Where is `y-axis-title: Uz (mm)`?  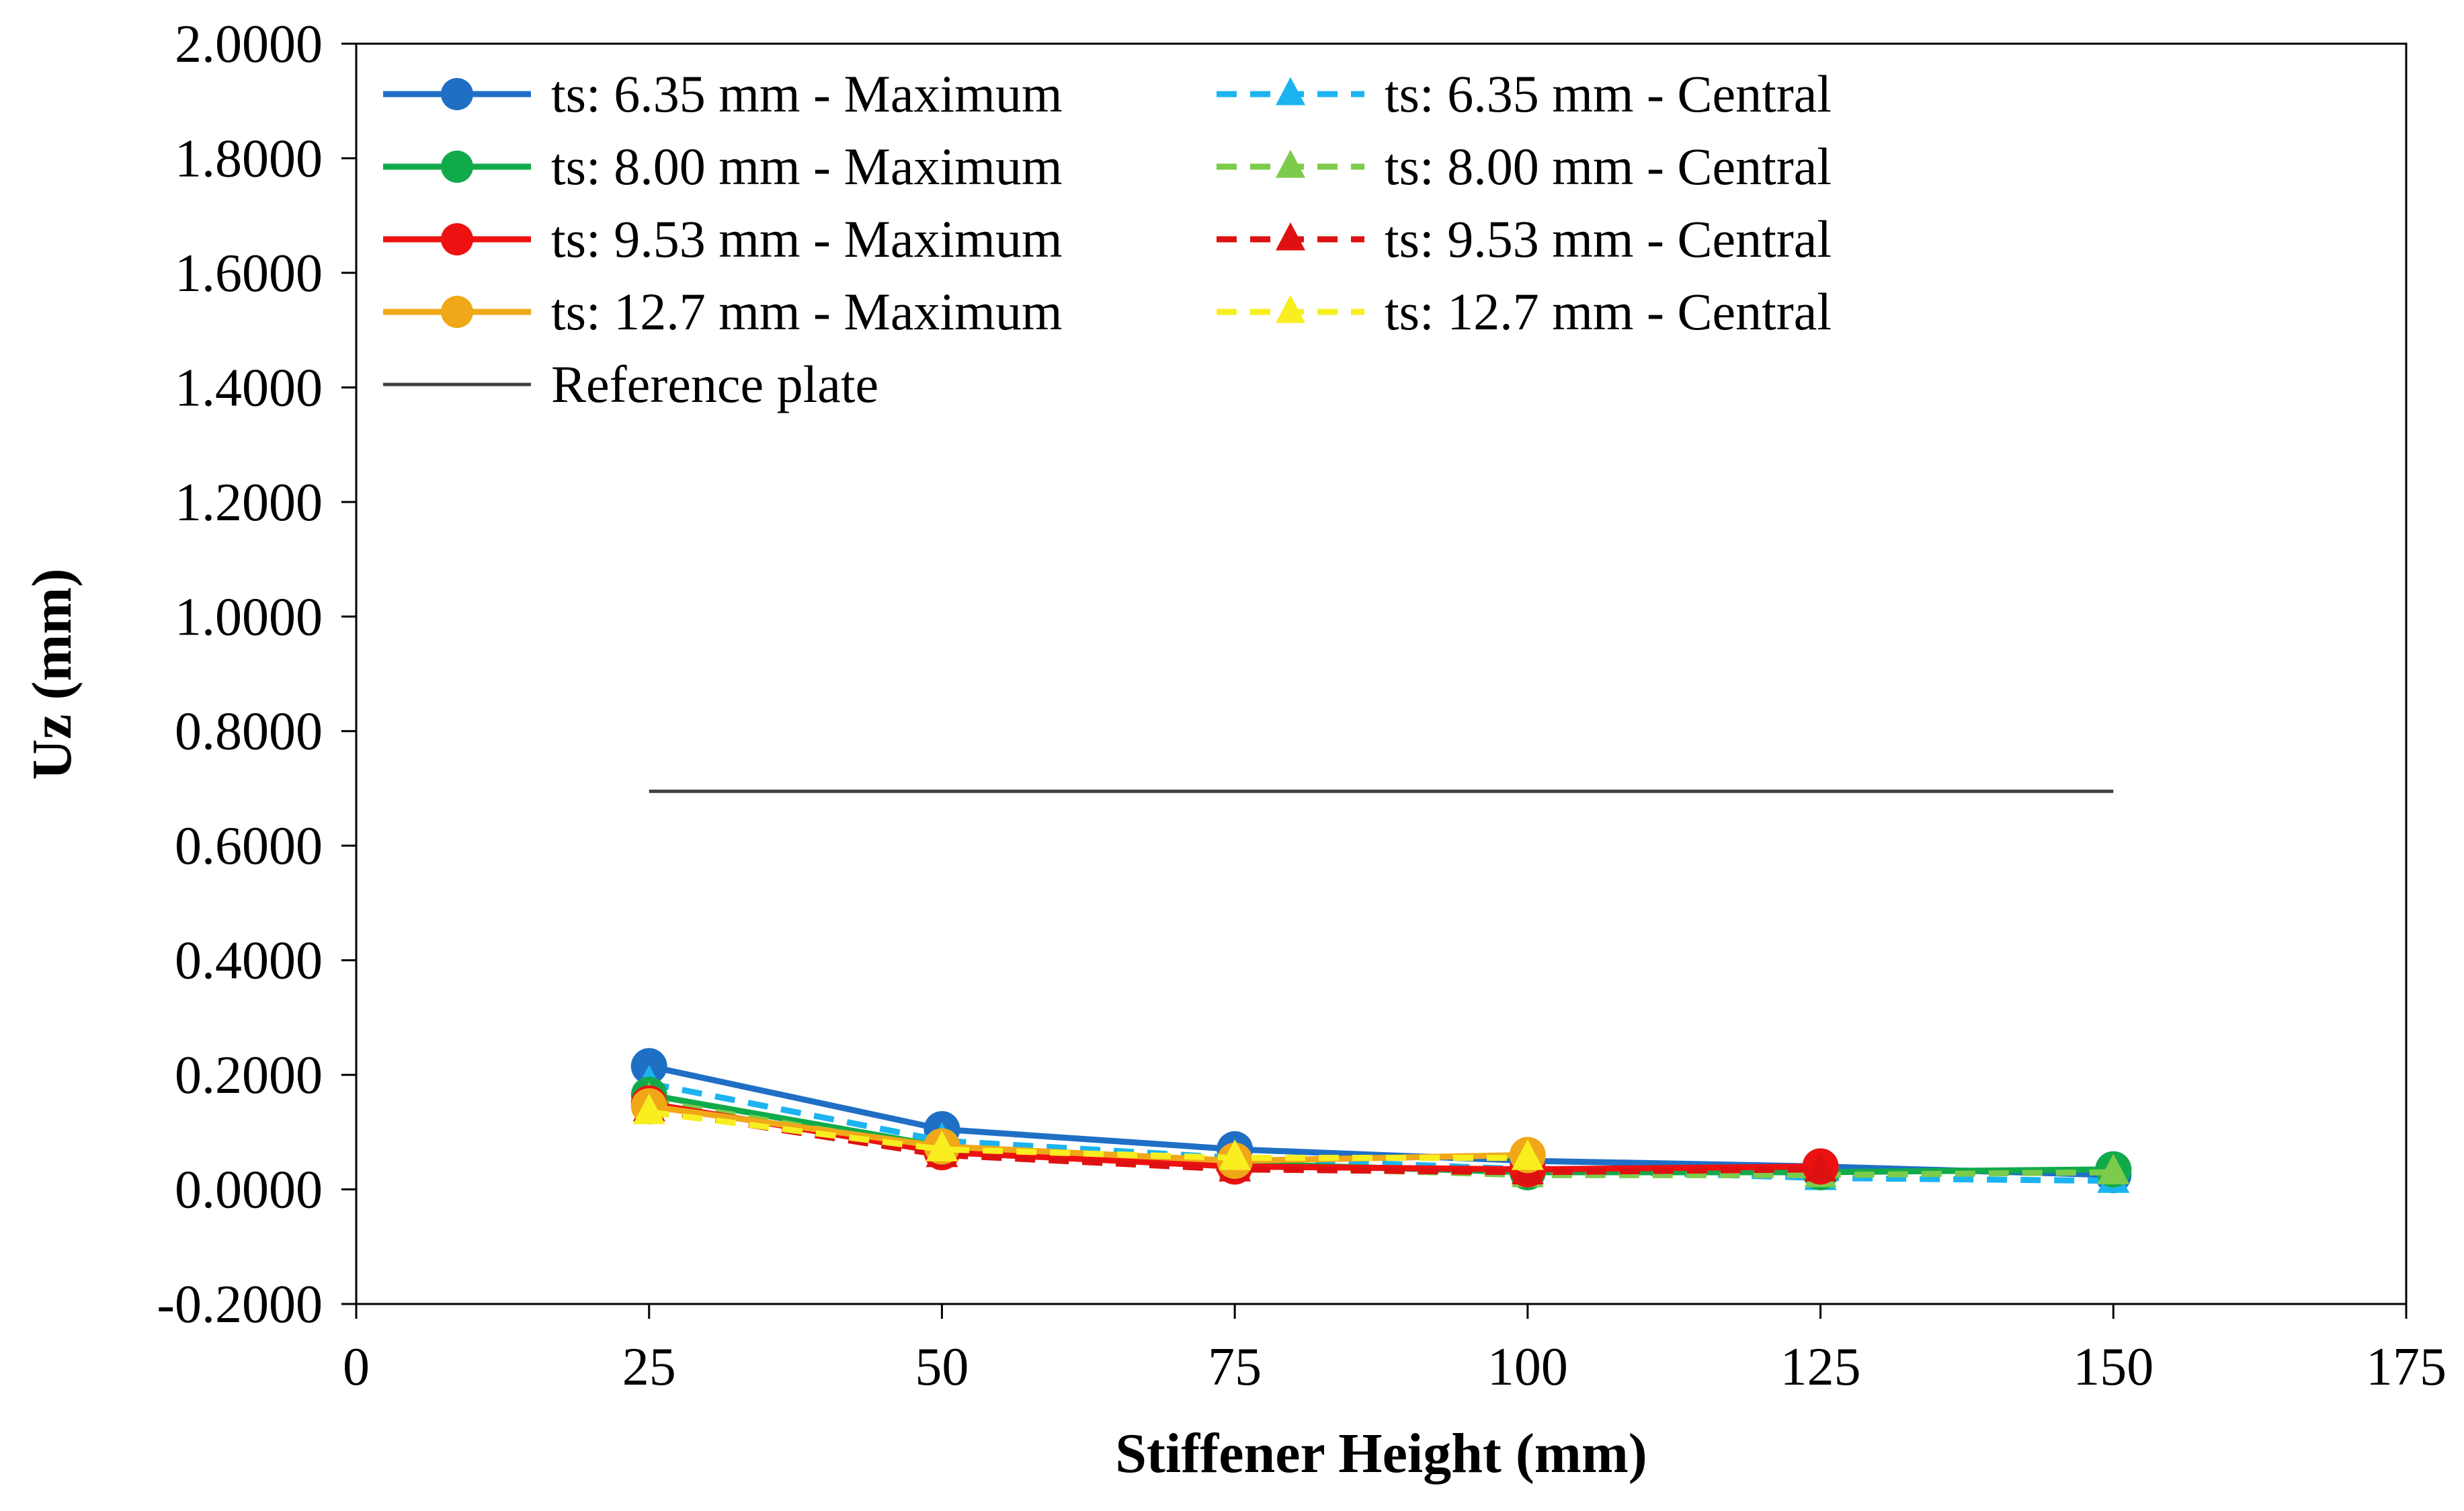
y-axis-title: Uz (mm) is located at coordinates (52, 674).